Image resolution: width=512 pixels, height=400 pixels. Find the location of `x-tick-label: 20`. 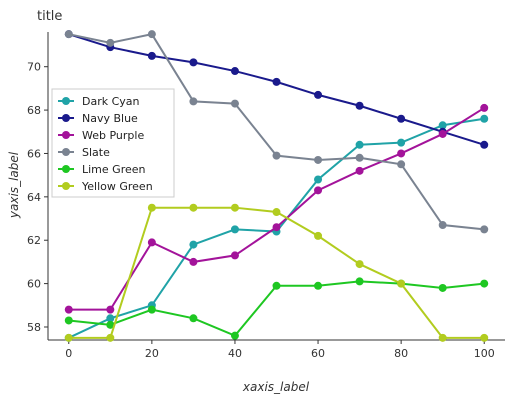

x-tick-label: 20 is located at coordinates (152, 353).